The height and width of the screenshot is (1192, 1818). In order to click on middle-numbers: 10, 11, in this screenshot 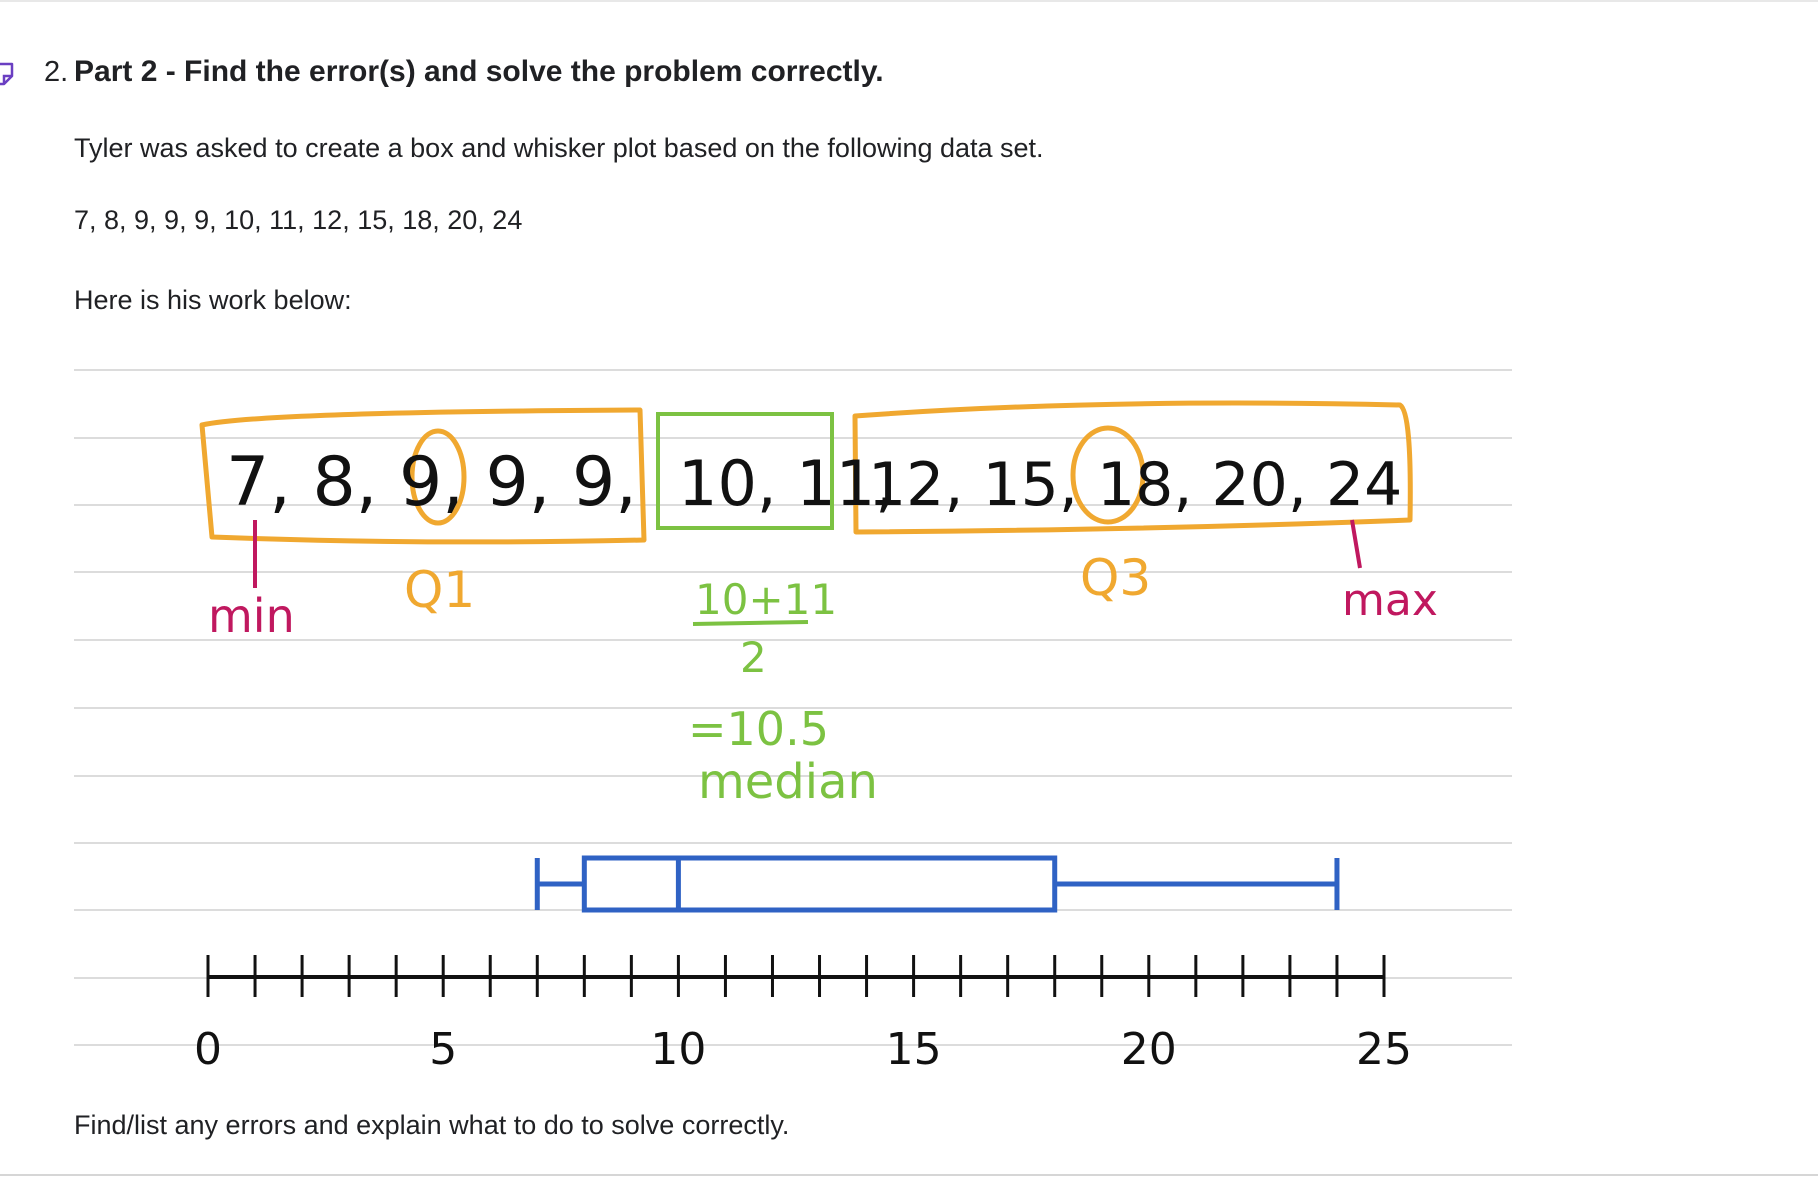, I will do `click(786, 483)`.